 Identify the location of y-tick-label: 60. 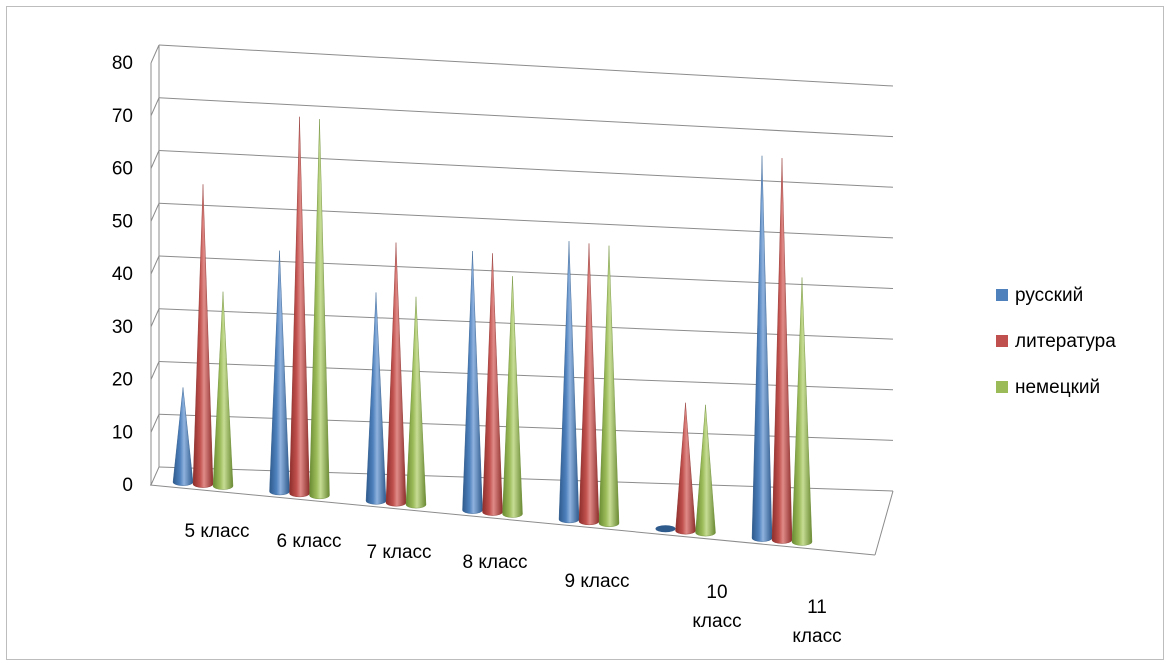
(122, 169).